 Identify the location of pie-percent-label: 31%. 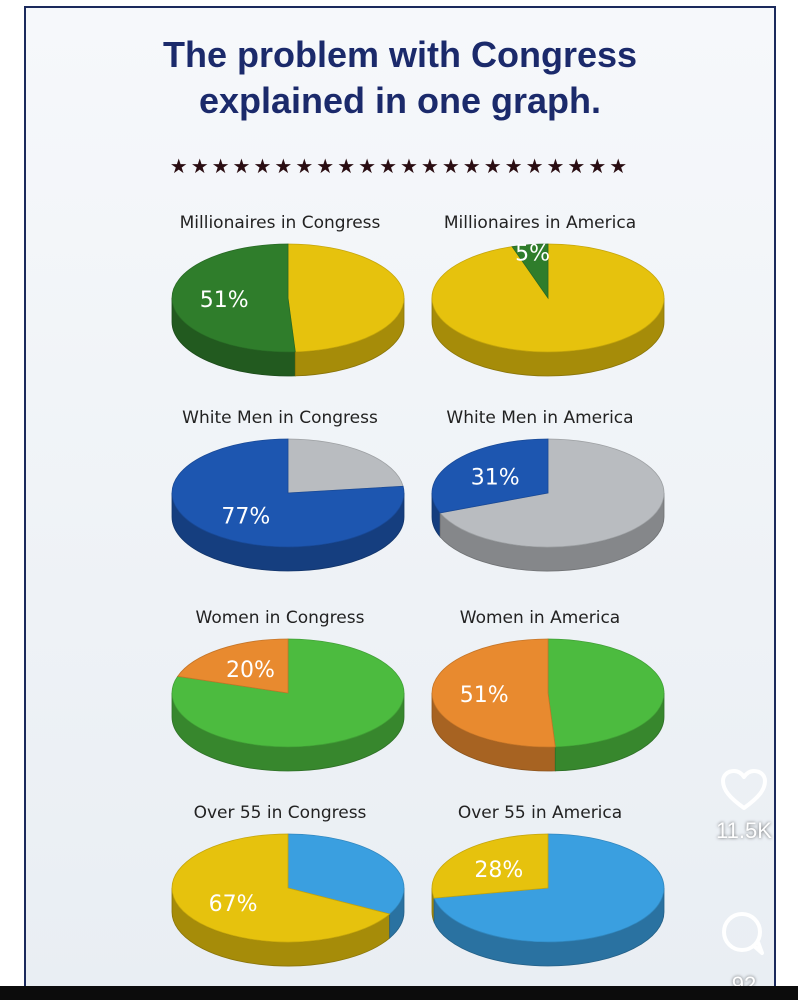
(495, 477).